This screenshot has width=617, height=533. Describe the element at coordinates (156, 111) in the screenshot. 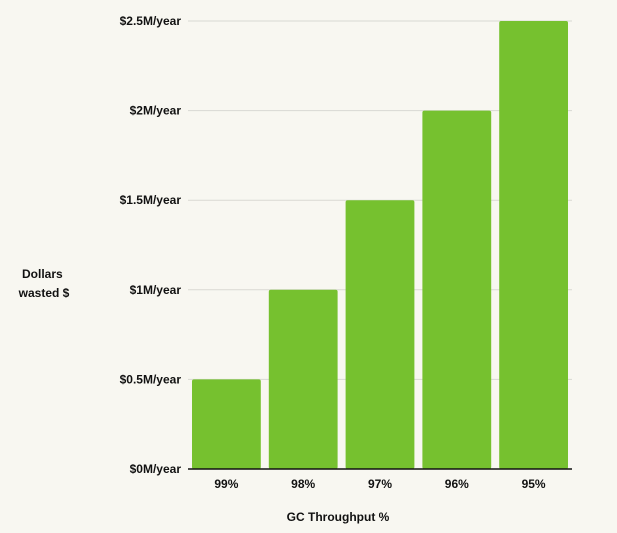

I see `y-tick-label: $2M/year` at that location.